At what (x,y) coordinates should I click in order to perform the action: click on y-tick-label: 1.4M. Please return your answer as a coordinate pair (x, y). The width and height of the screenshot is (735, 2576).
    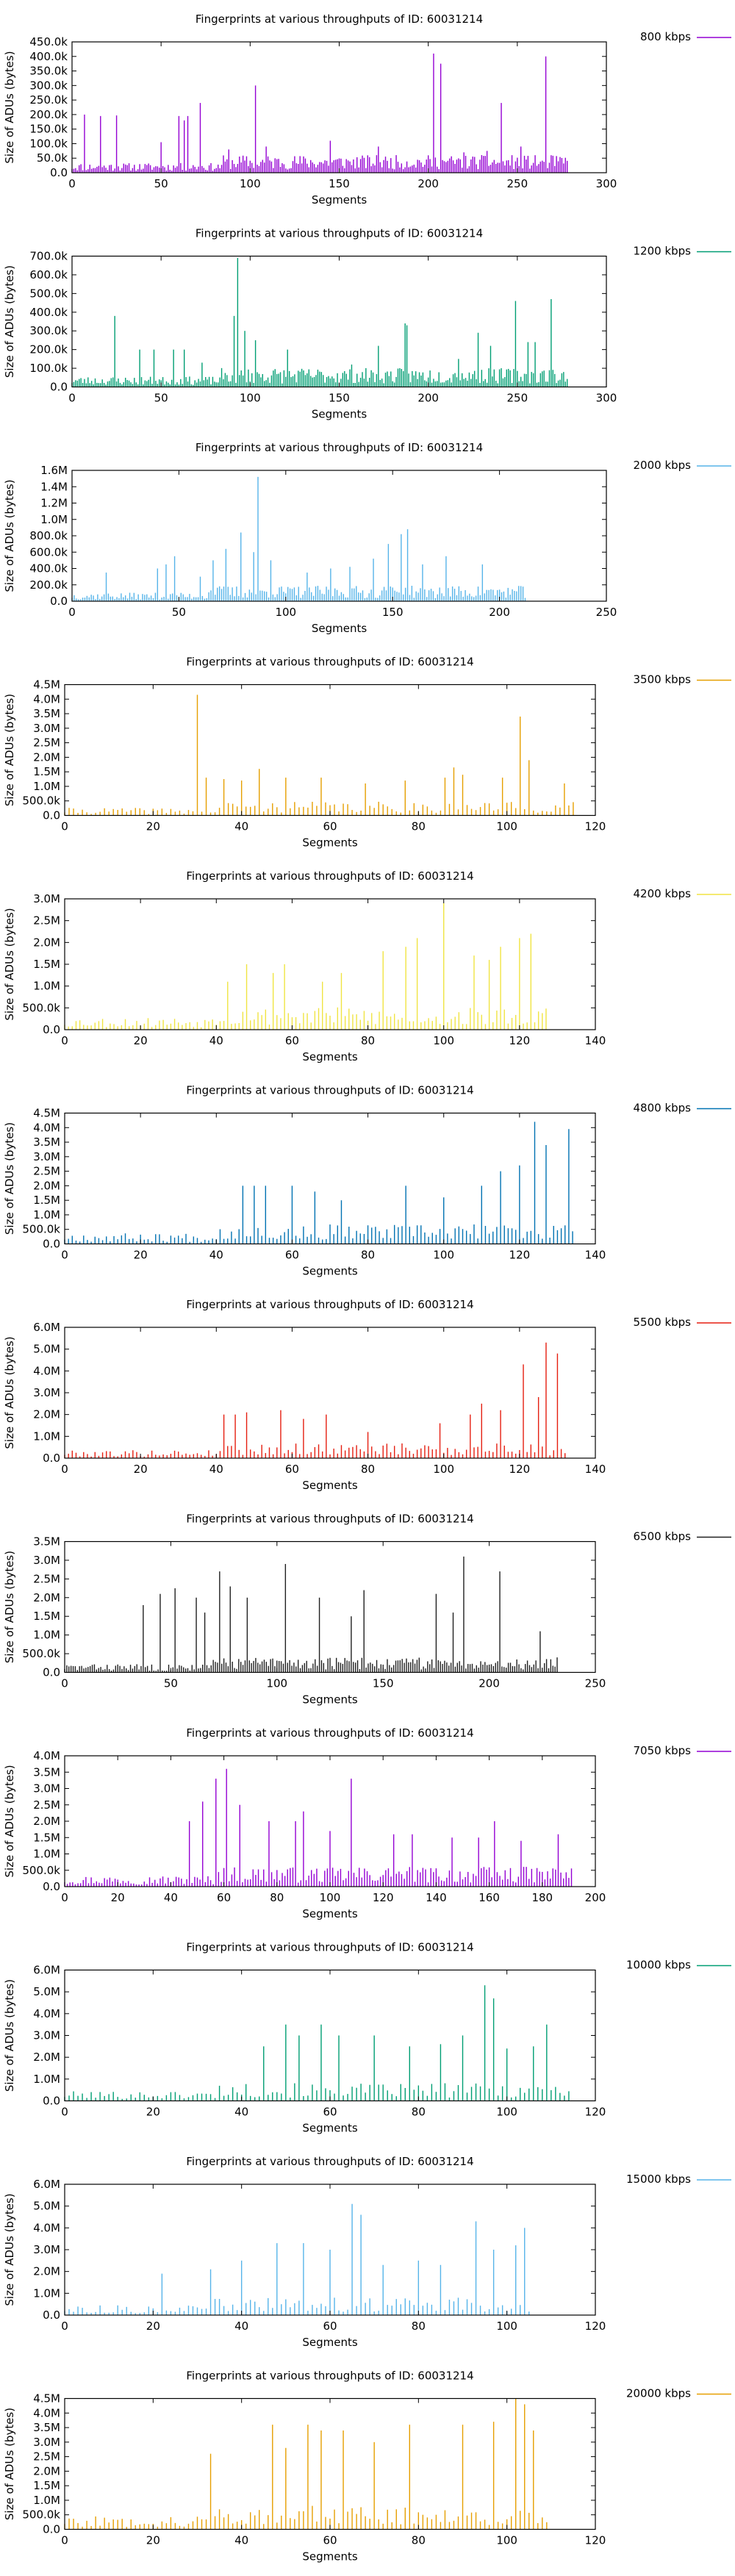
    Looking at the image, I should click on (54, 486).